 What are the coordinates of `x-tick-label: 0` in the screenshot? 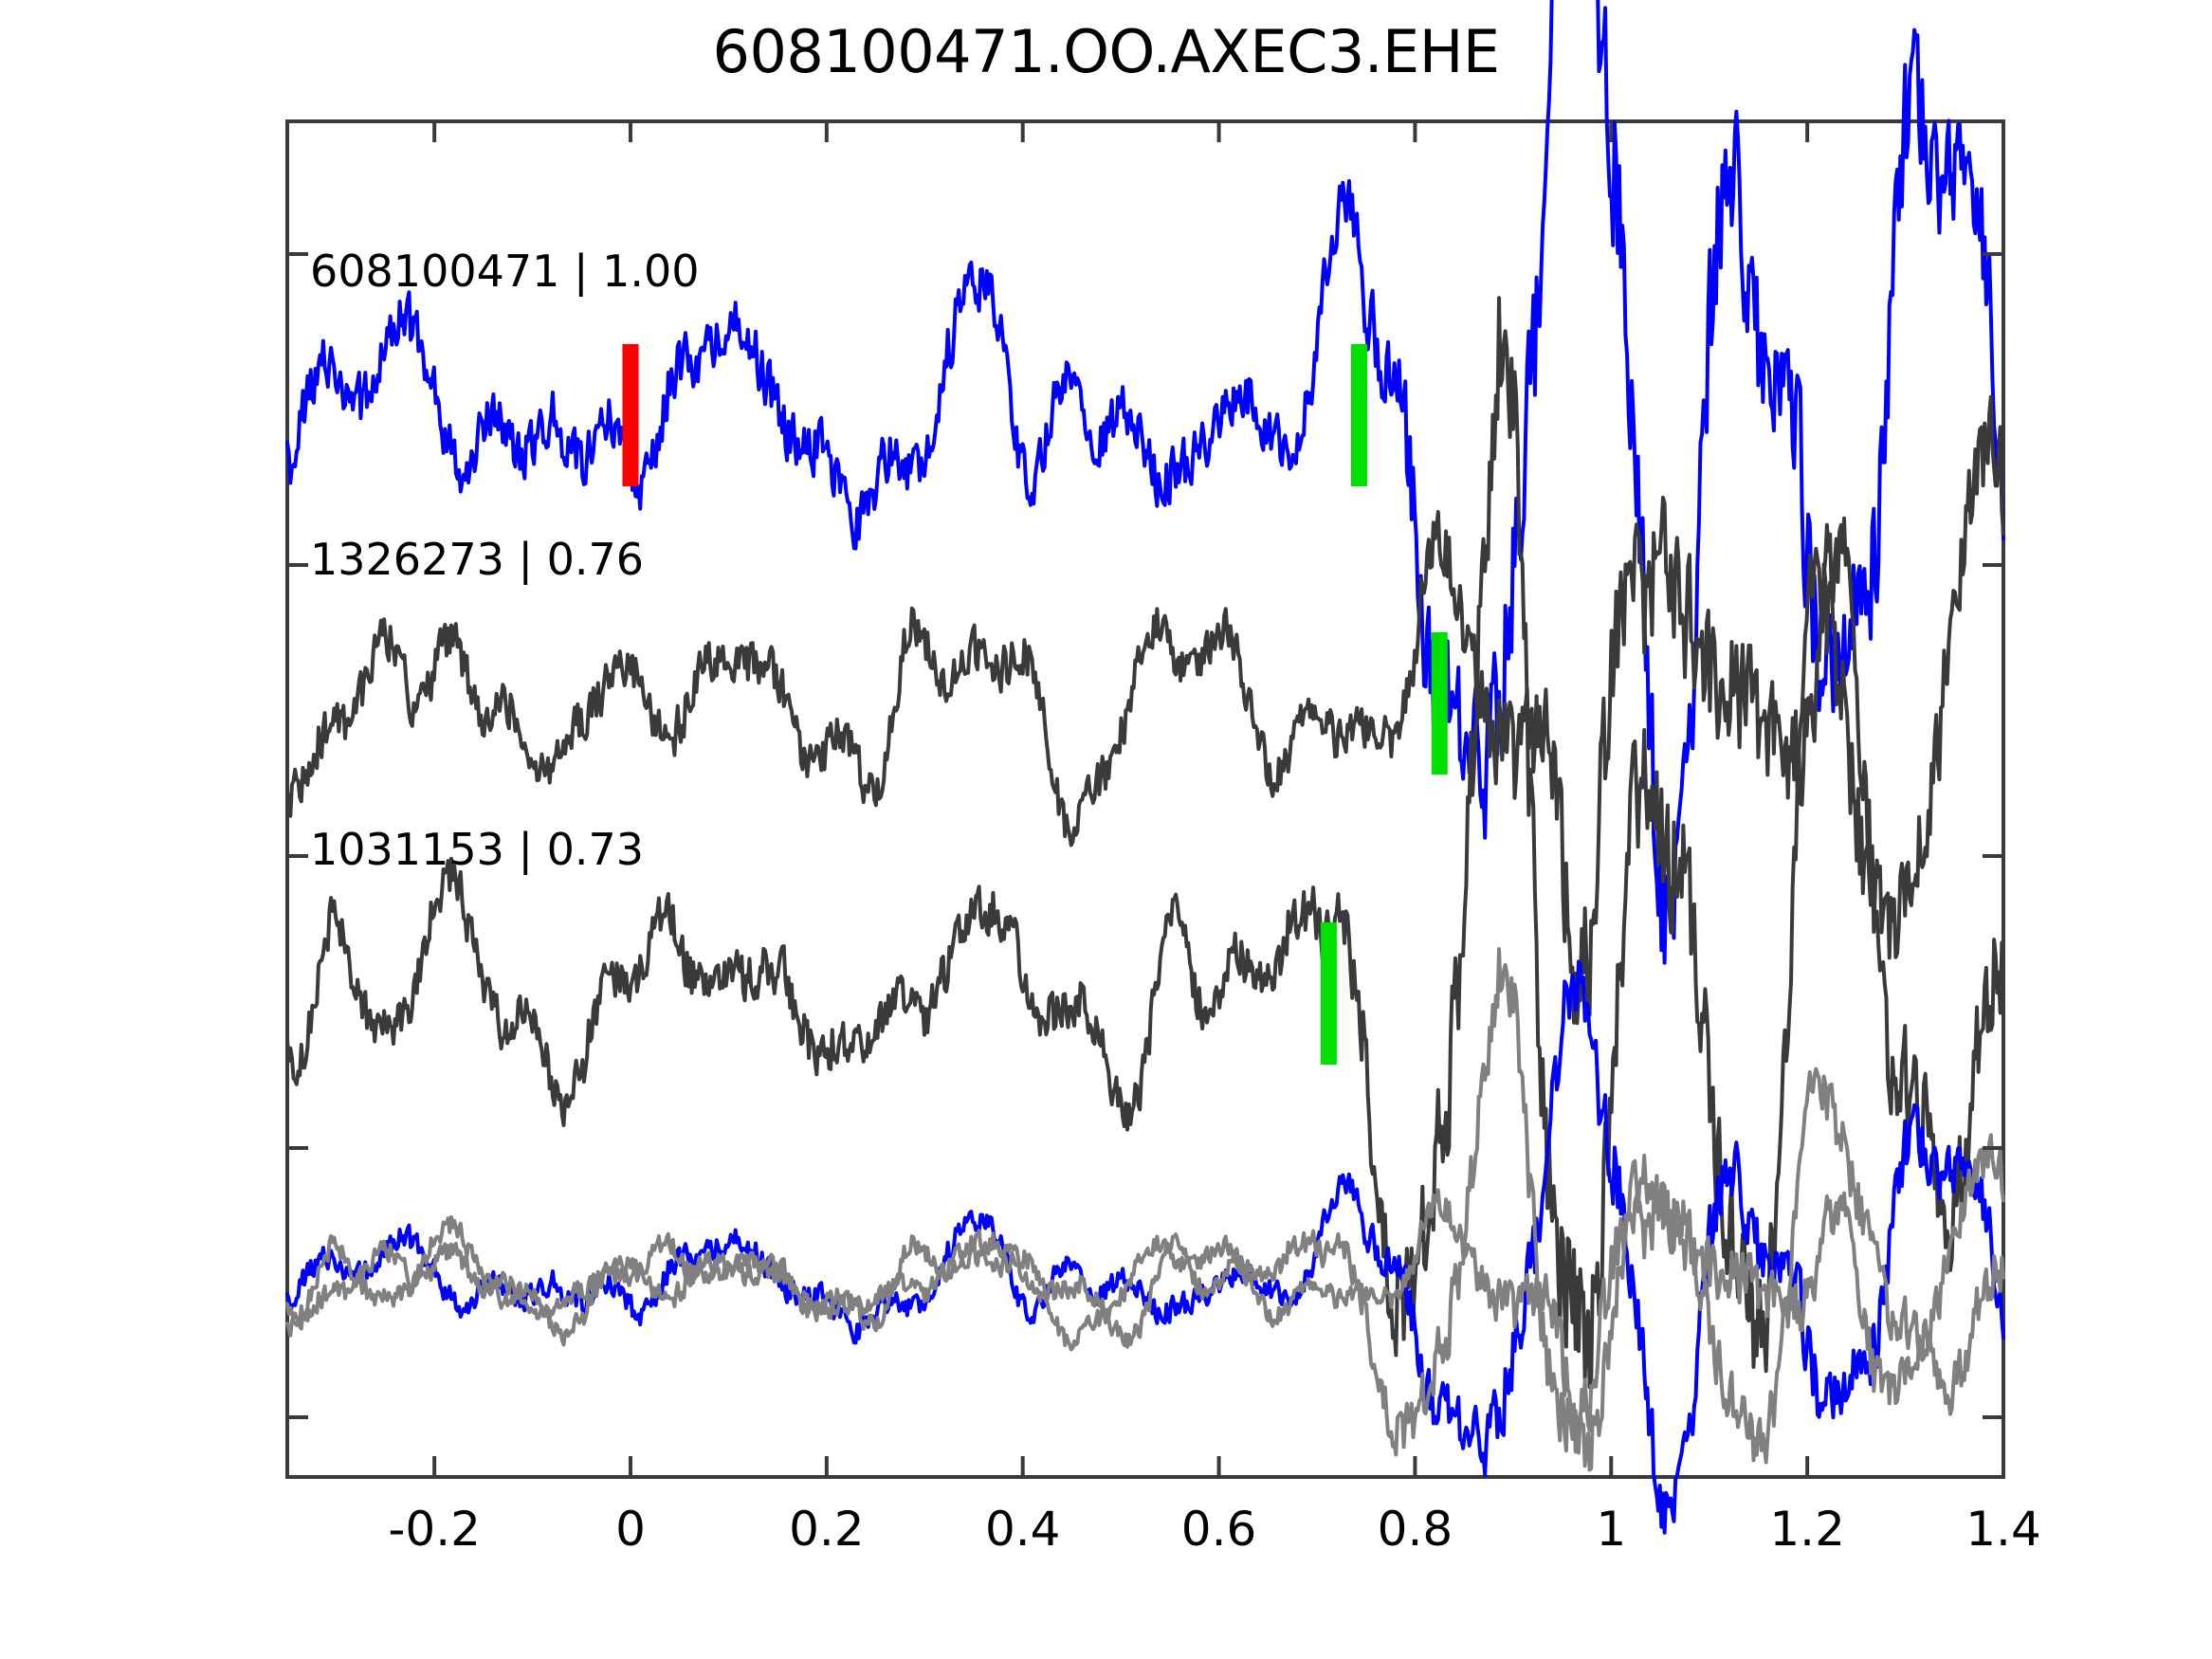 It's located at (630, 1529).